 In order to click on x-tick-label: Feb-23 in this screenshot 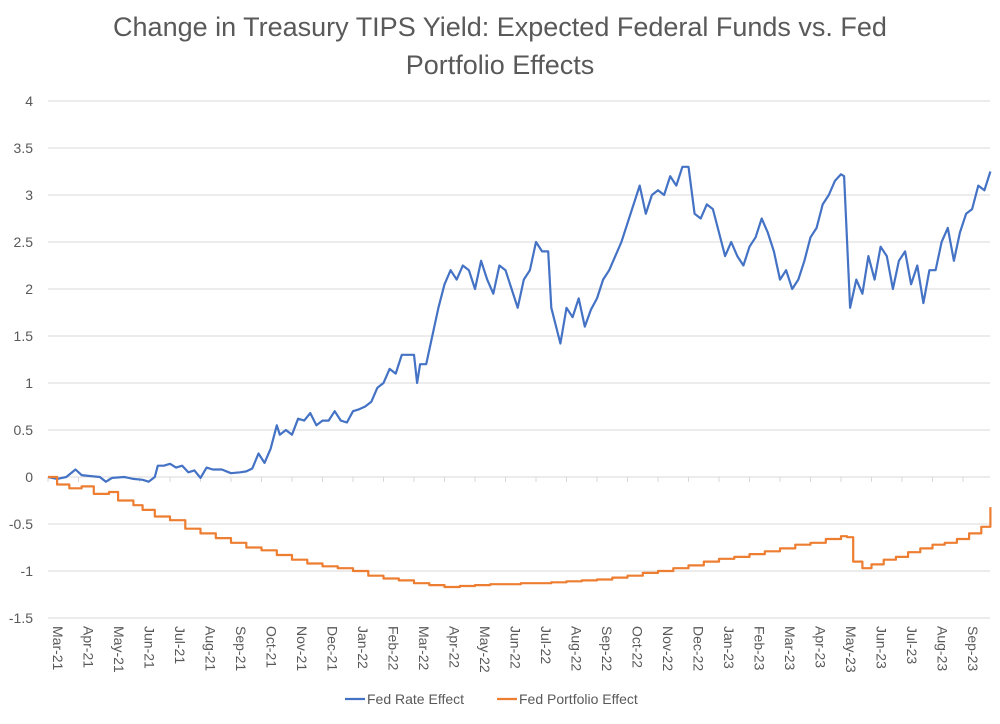, I will do `click(760, 648)`.